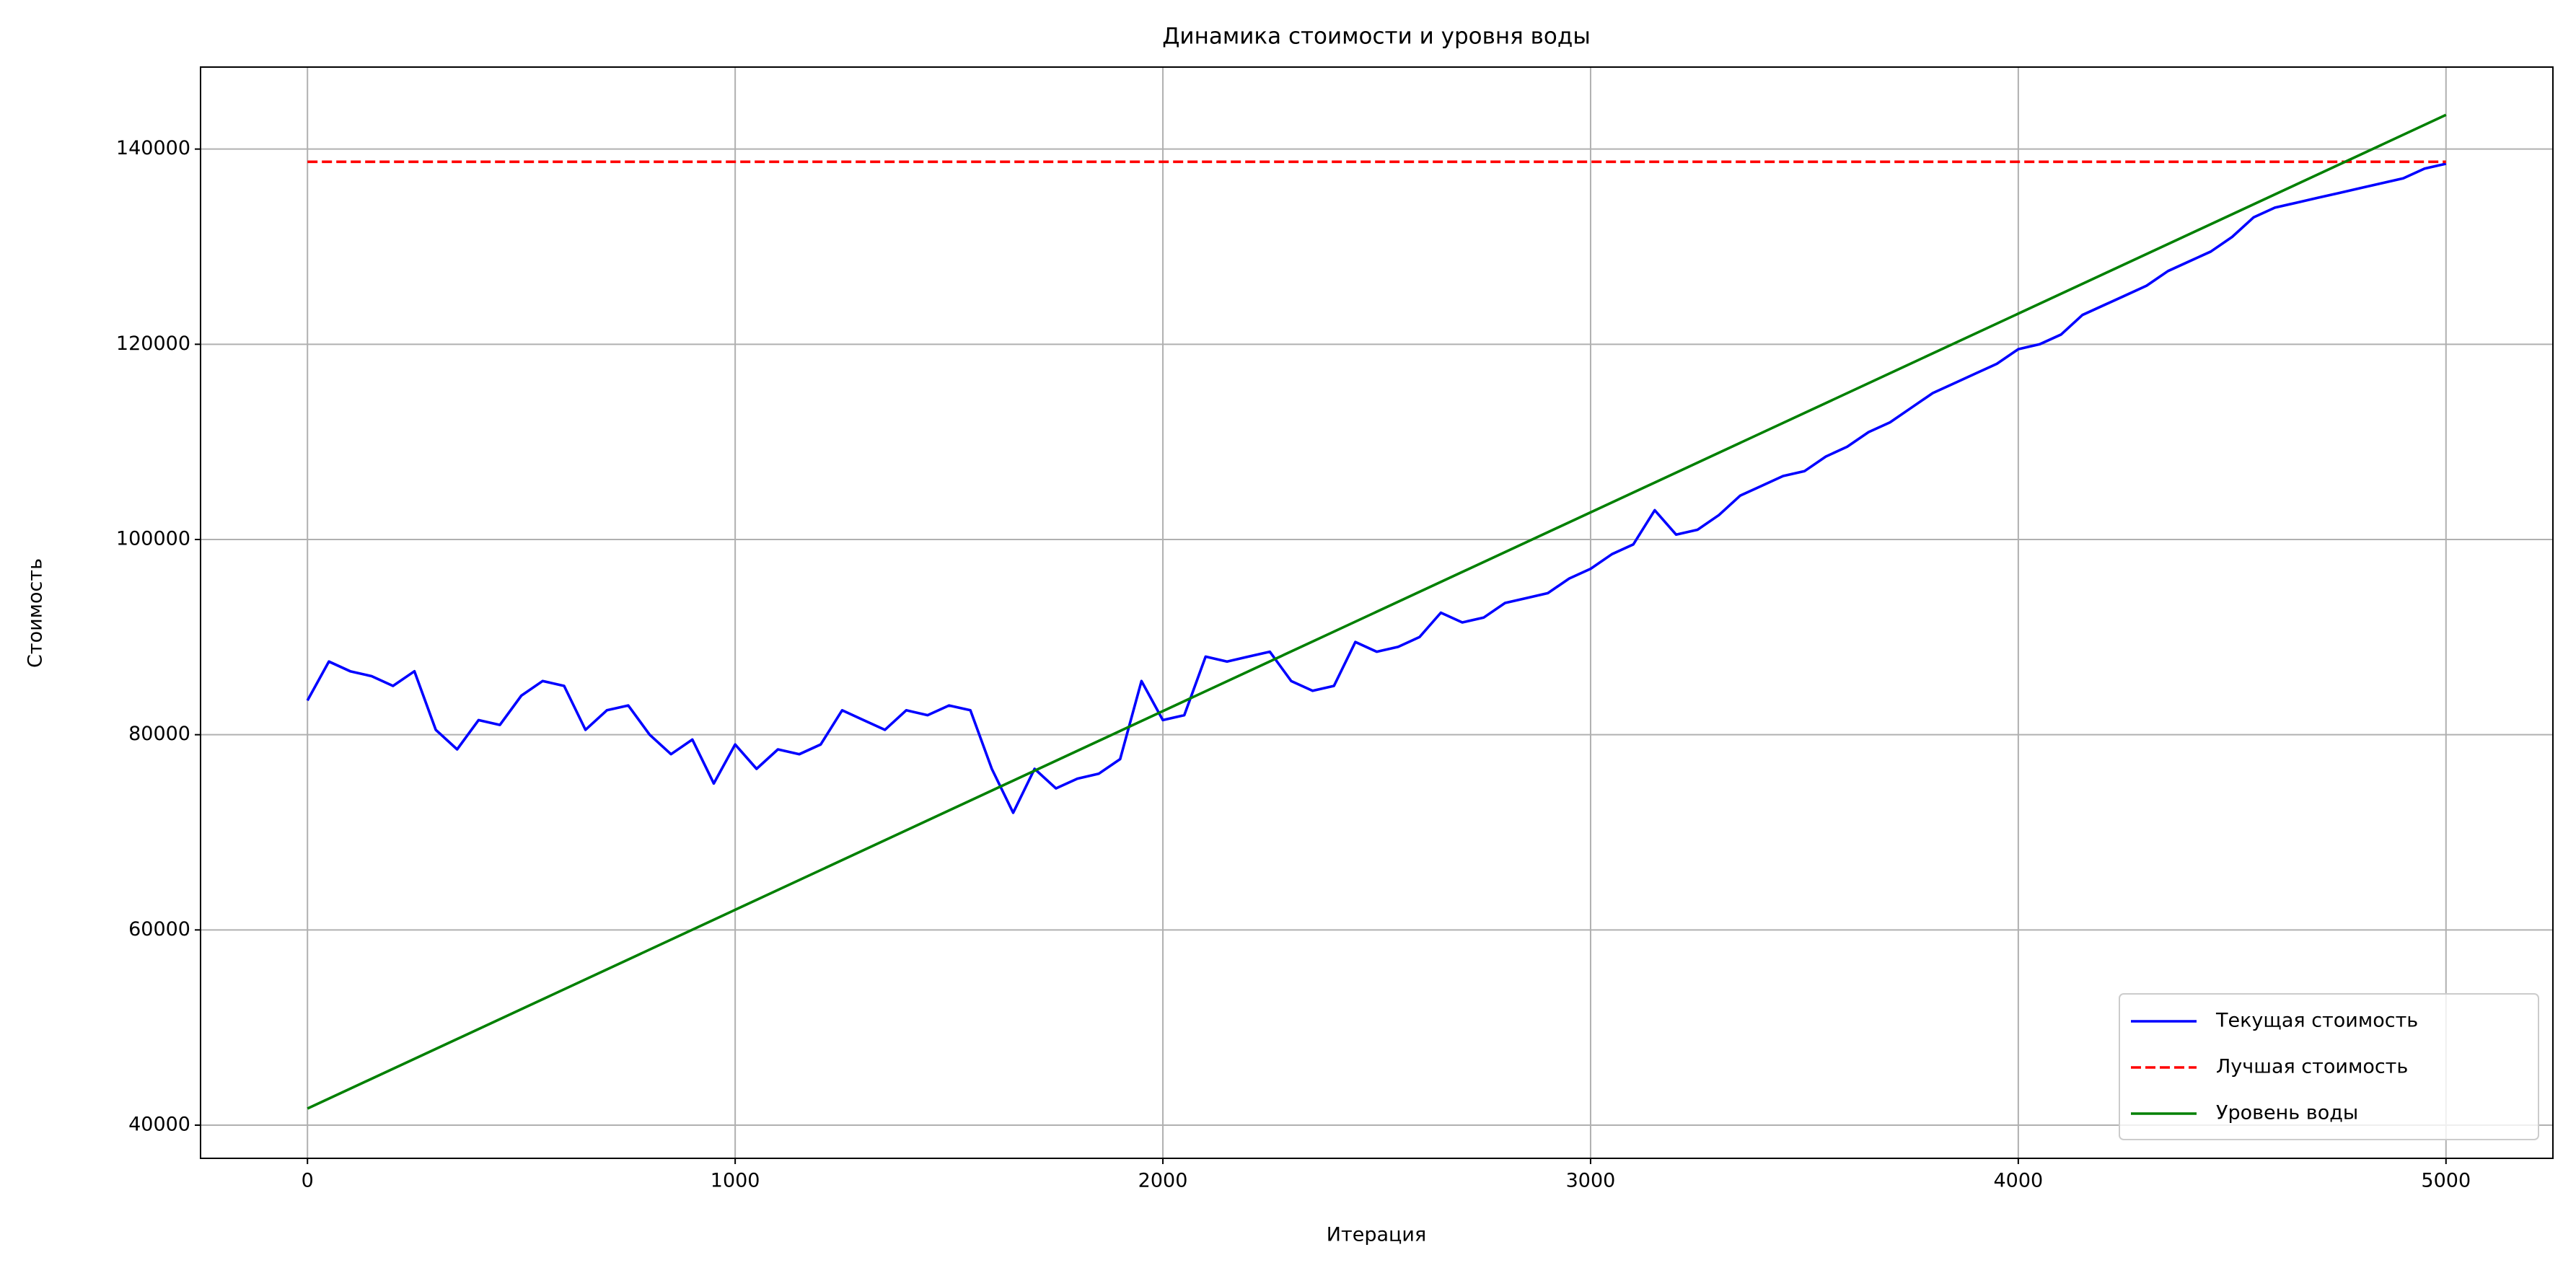 This screenshot has width=2576, height=1273. I want to click on legend-label: Текущая стоимость, so click(2316, 1021).